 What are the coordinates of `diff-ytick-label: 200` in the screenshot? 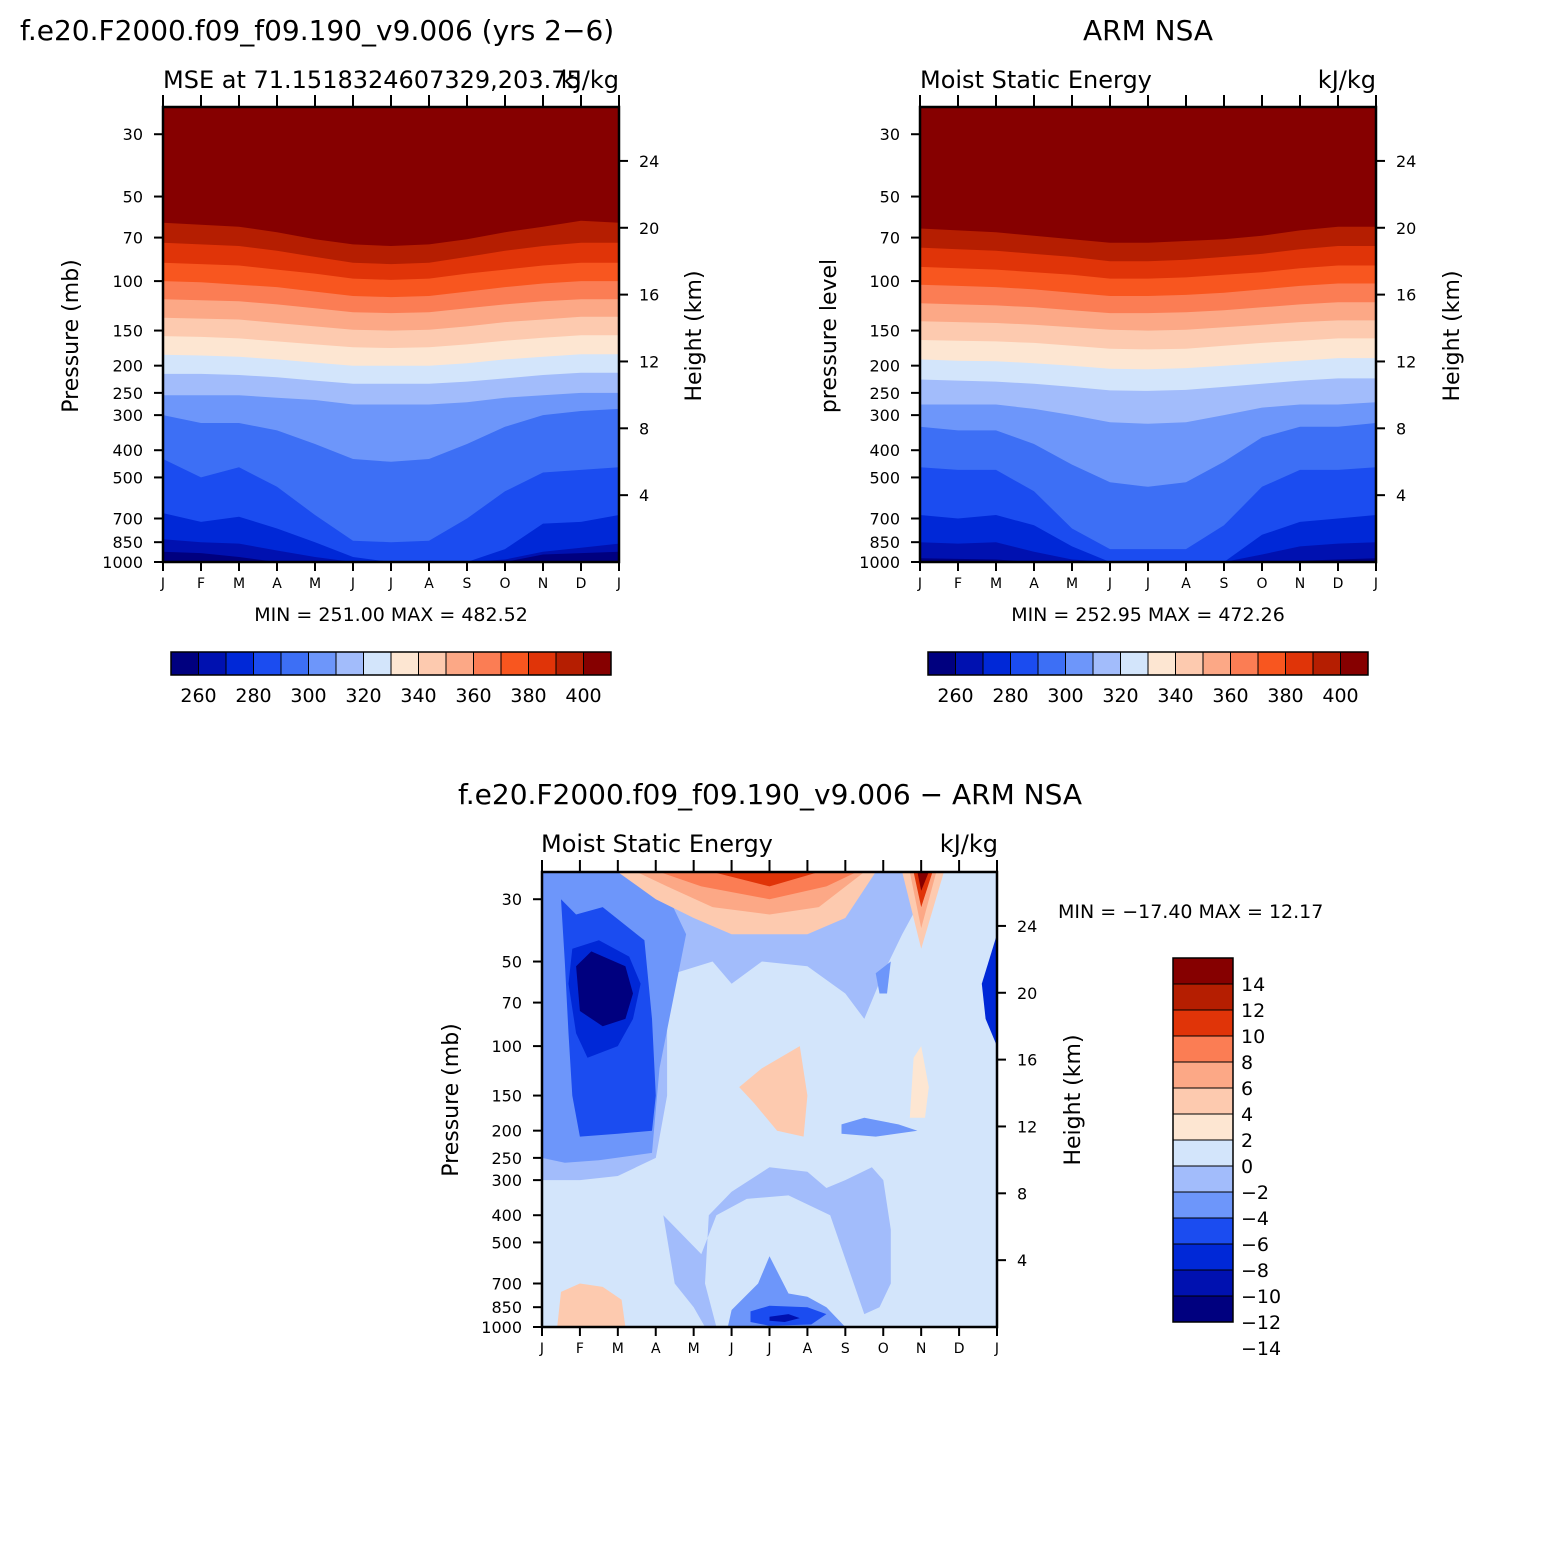 It's located at (506, 1131).